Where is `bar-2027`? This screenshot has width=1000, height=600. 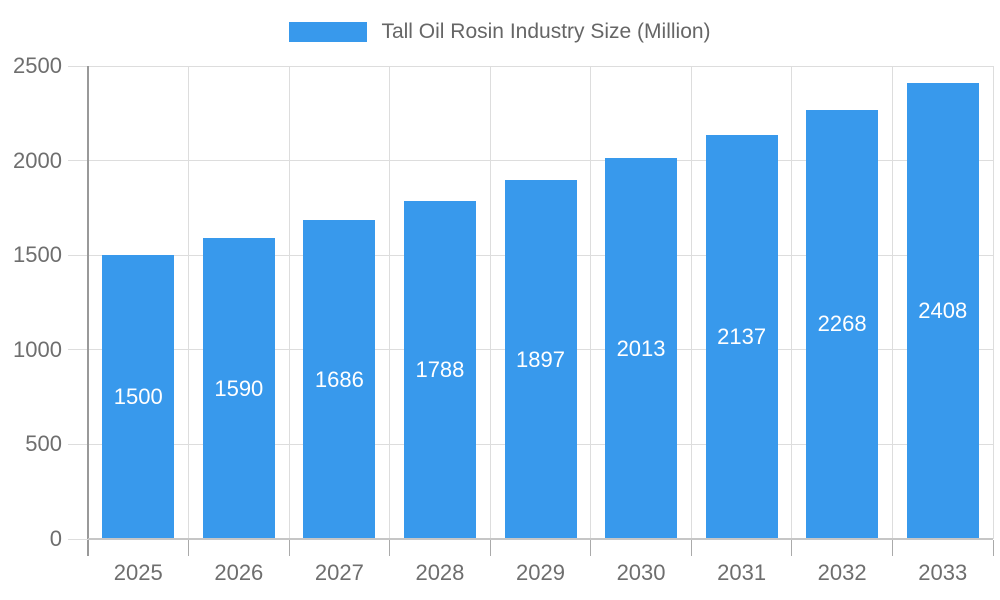
bar-2027 is located at coordinates (339, 379).